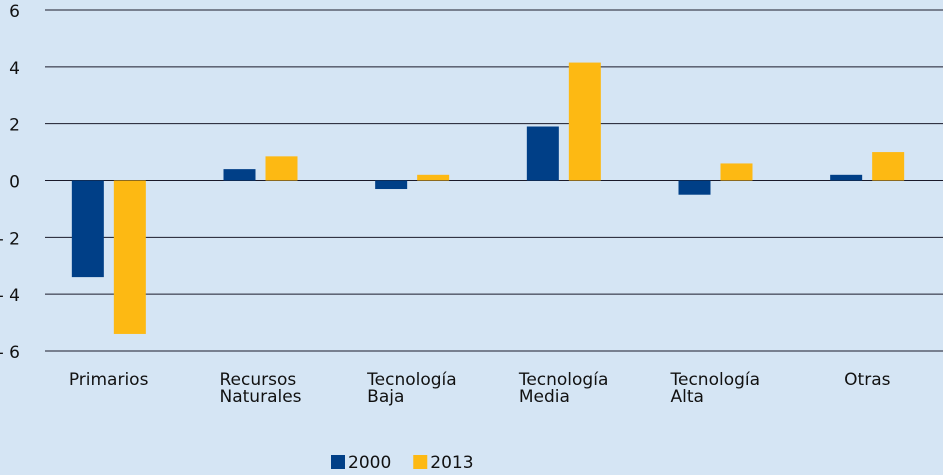 This screenshot has width=943, height=475. I want to click on y-tick-label: 0, so click(14, 183).